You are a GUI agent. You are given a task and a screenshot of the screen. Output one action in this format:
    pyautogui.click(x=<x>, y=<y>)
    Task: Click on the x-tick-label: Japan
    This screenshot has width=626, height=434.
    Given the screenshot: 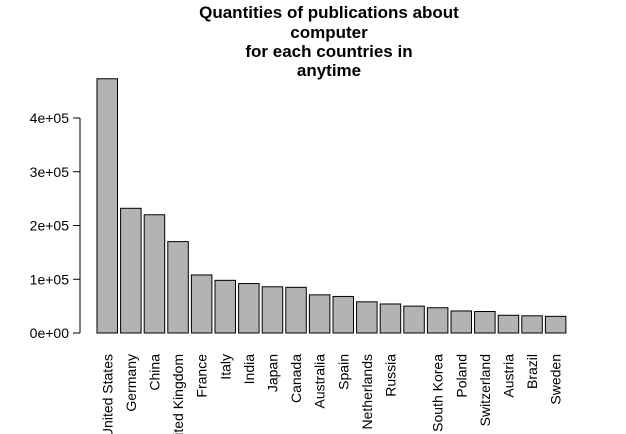 What is the action you would take?
    pyautogui.click(x=272, y=373)
    